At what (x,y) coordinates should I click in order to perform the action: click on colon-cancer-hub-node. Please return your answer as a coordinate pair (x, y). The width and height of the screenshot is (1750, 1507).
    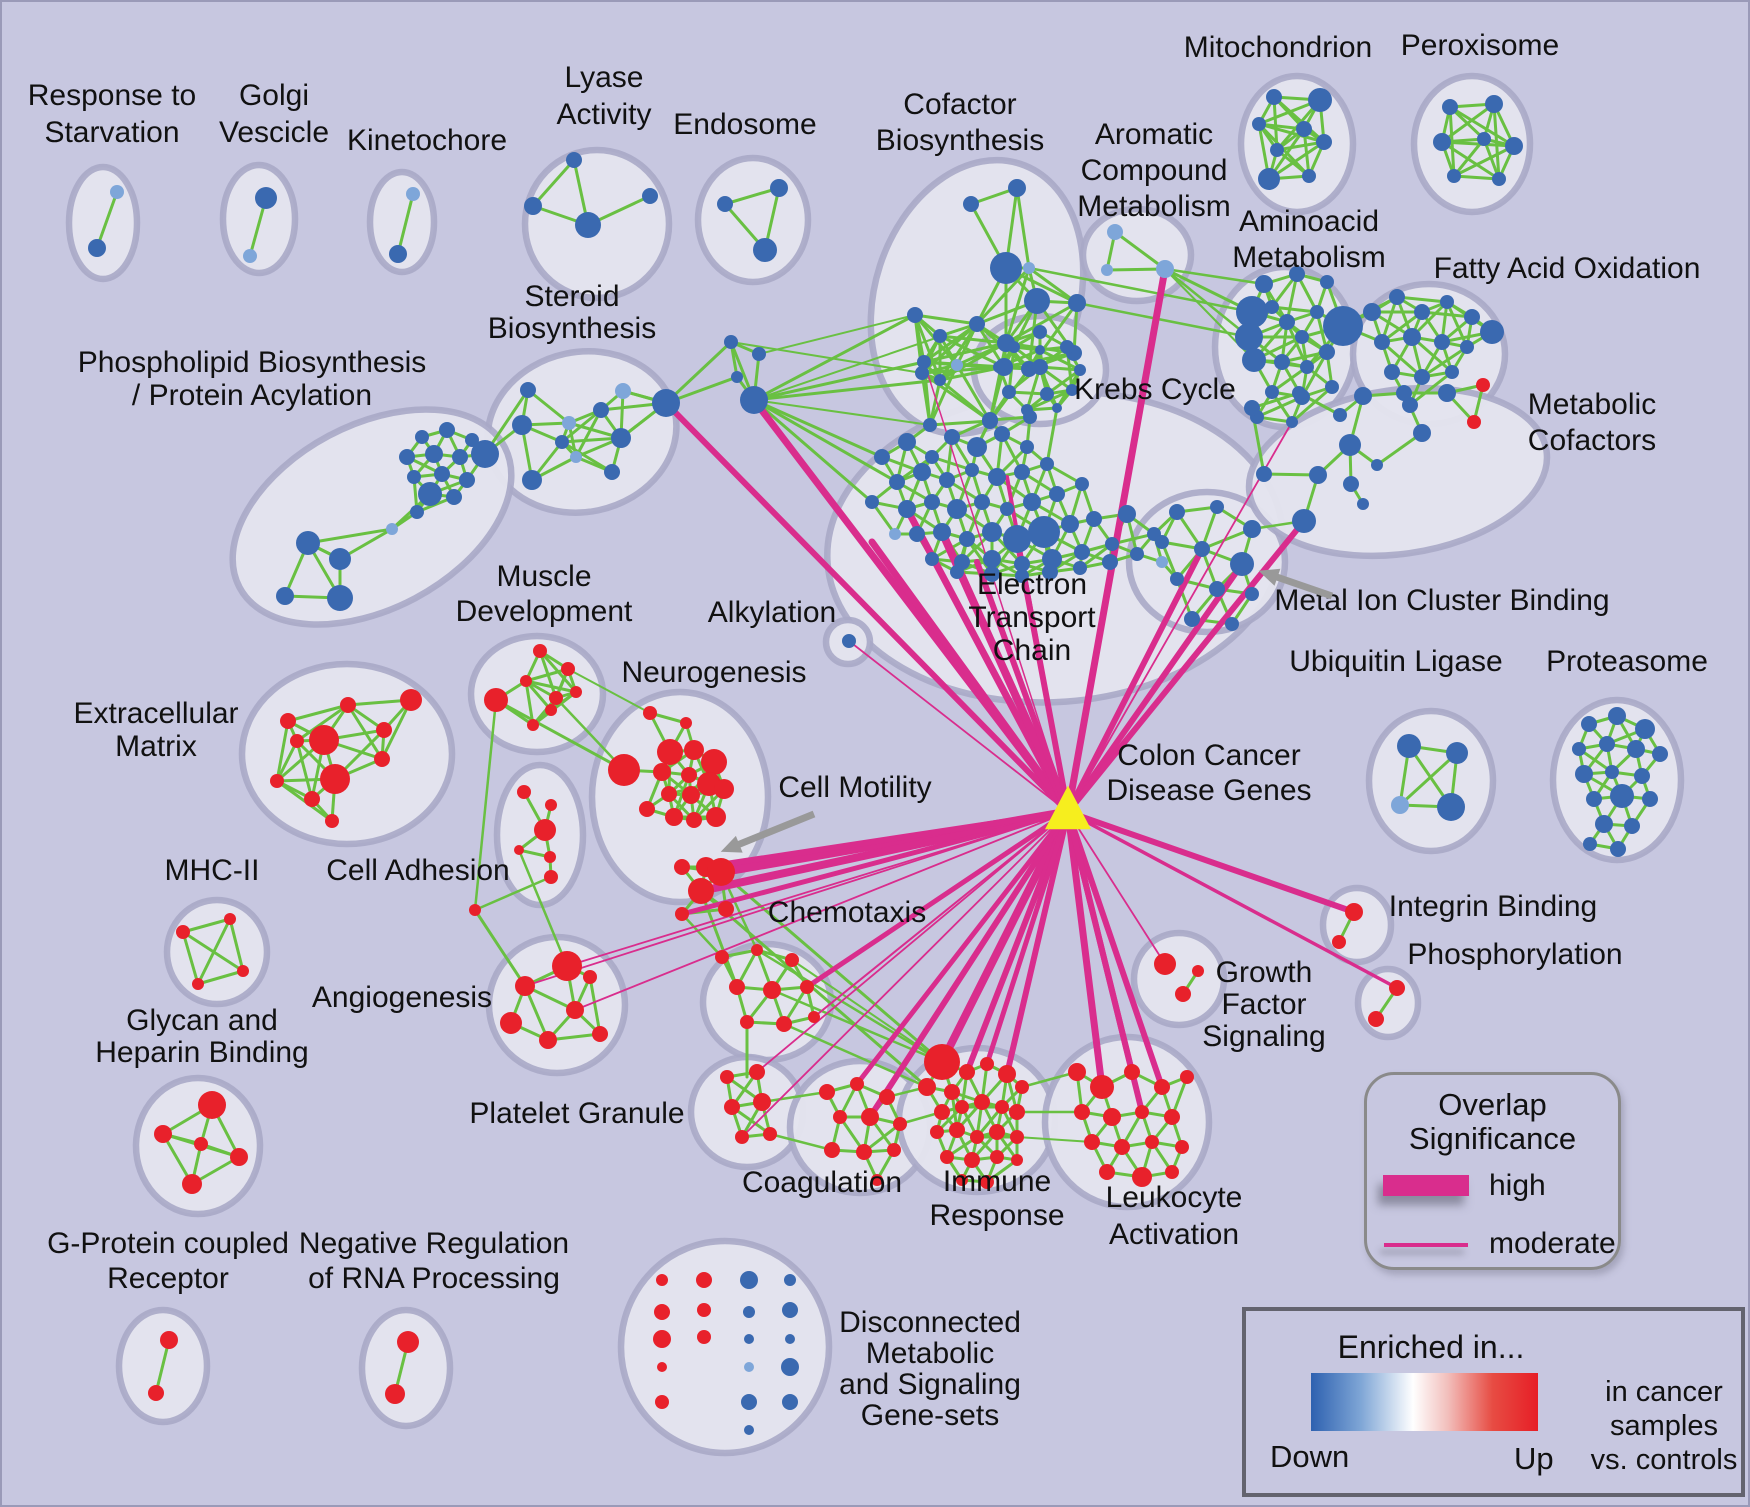
    Looking at the image, I should click on (1068, 807).